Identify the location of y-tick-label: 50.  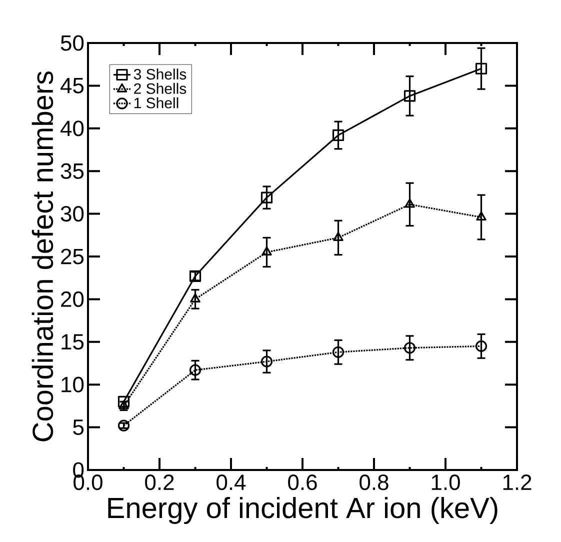
(72, 43).